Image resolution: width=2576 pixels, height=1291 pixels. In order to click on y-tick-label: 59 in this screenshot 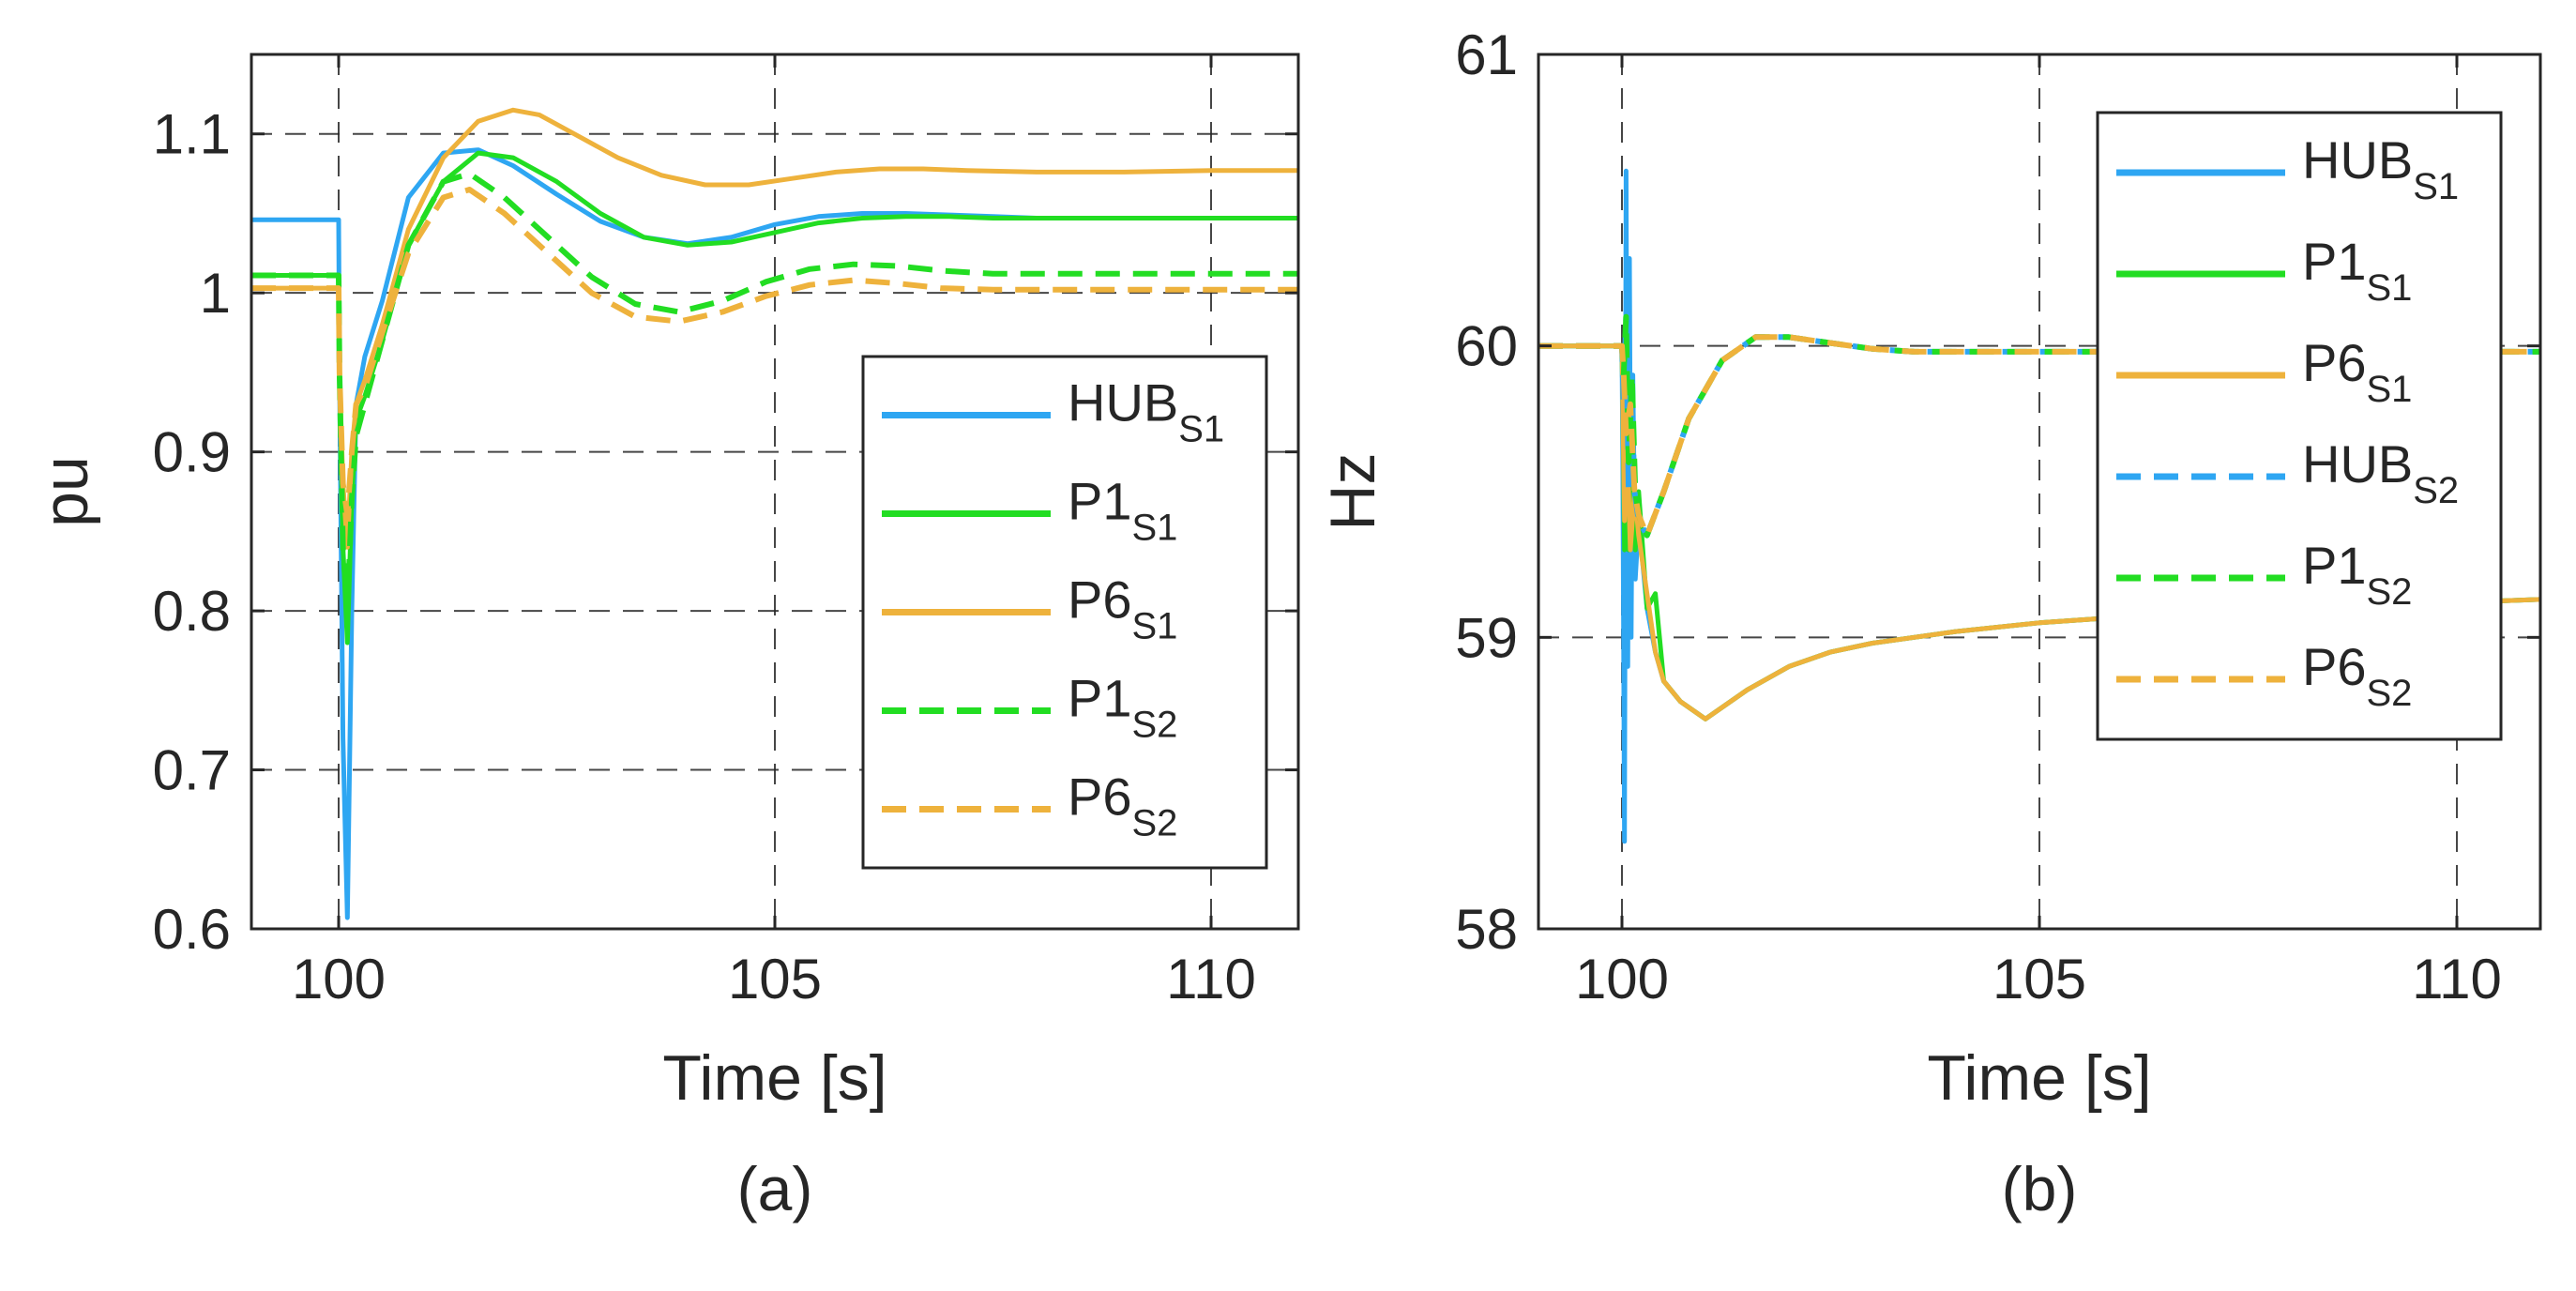, I will do `click(1486, 637)`.